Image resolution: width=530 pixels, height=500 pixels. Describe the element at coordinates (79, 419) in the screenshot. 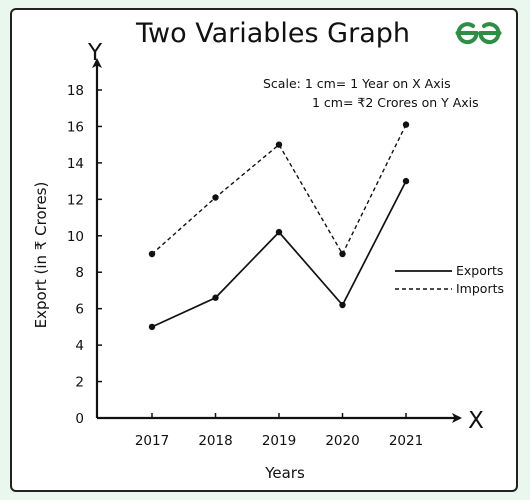

I see `y-tick-label: 0` at that location.